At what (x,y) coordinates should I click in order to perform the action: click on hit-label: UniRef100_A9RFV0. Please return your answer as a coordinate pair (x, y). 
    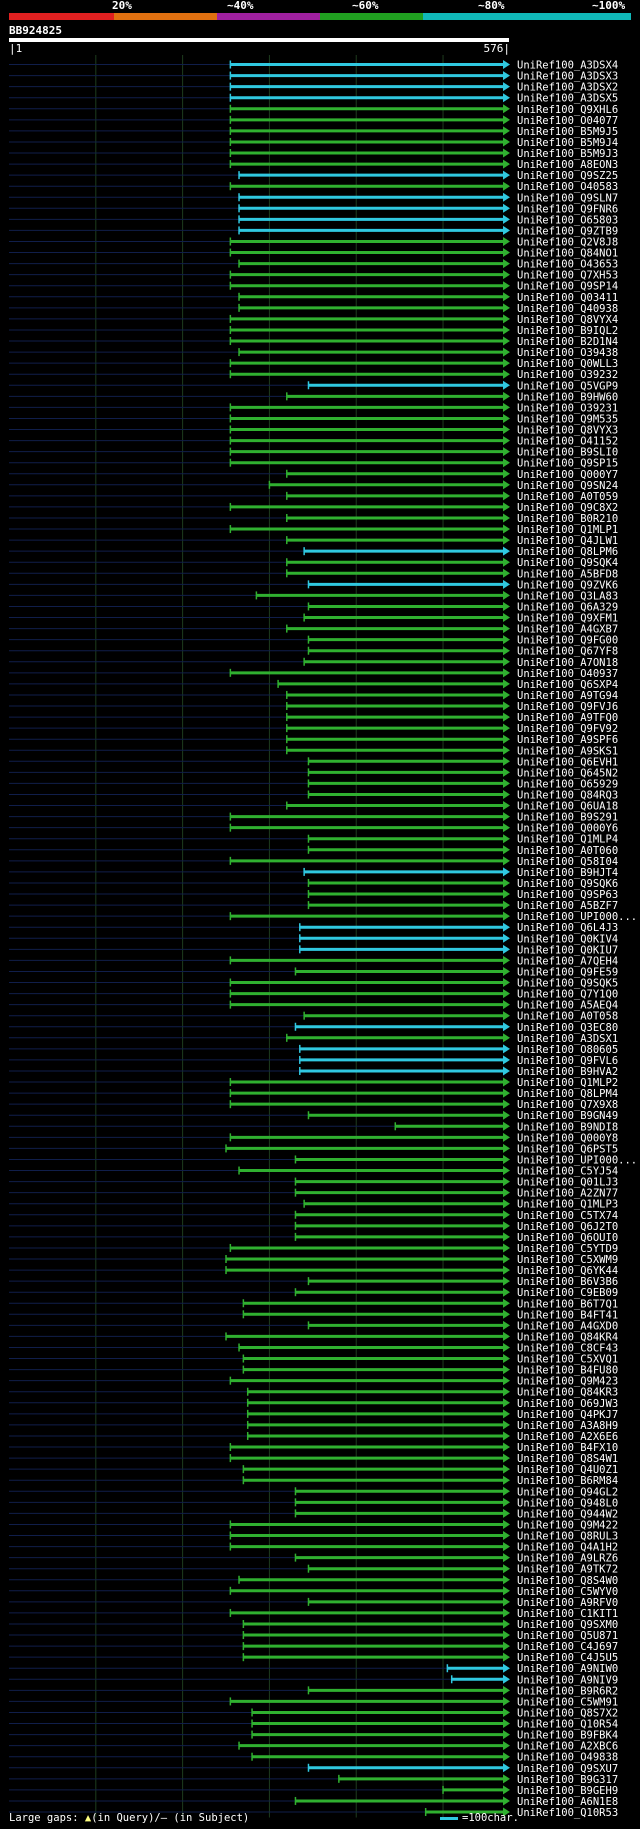
    Looking at the image, I should click on (567, 1603).